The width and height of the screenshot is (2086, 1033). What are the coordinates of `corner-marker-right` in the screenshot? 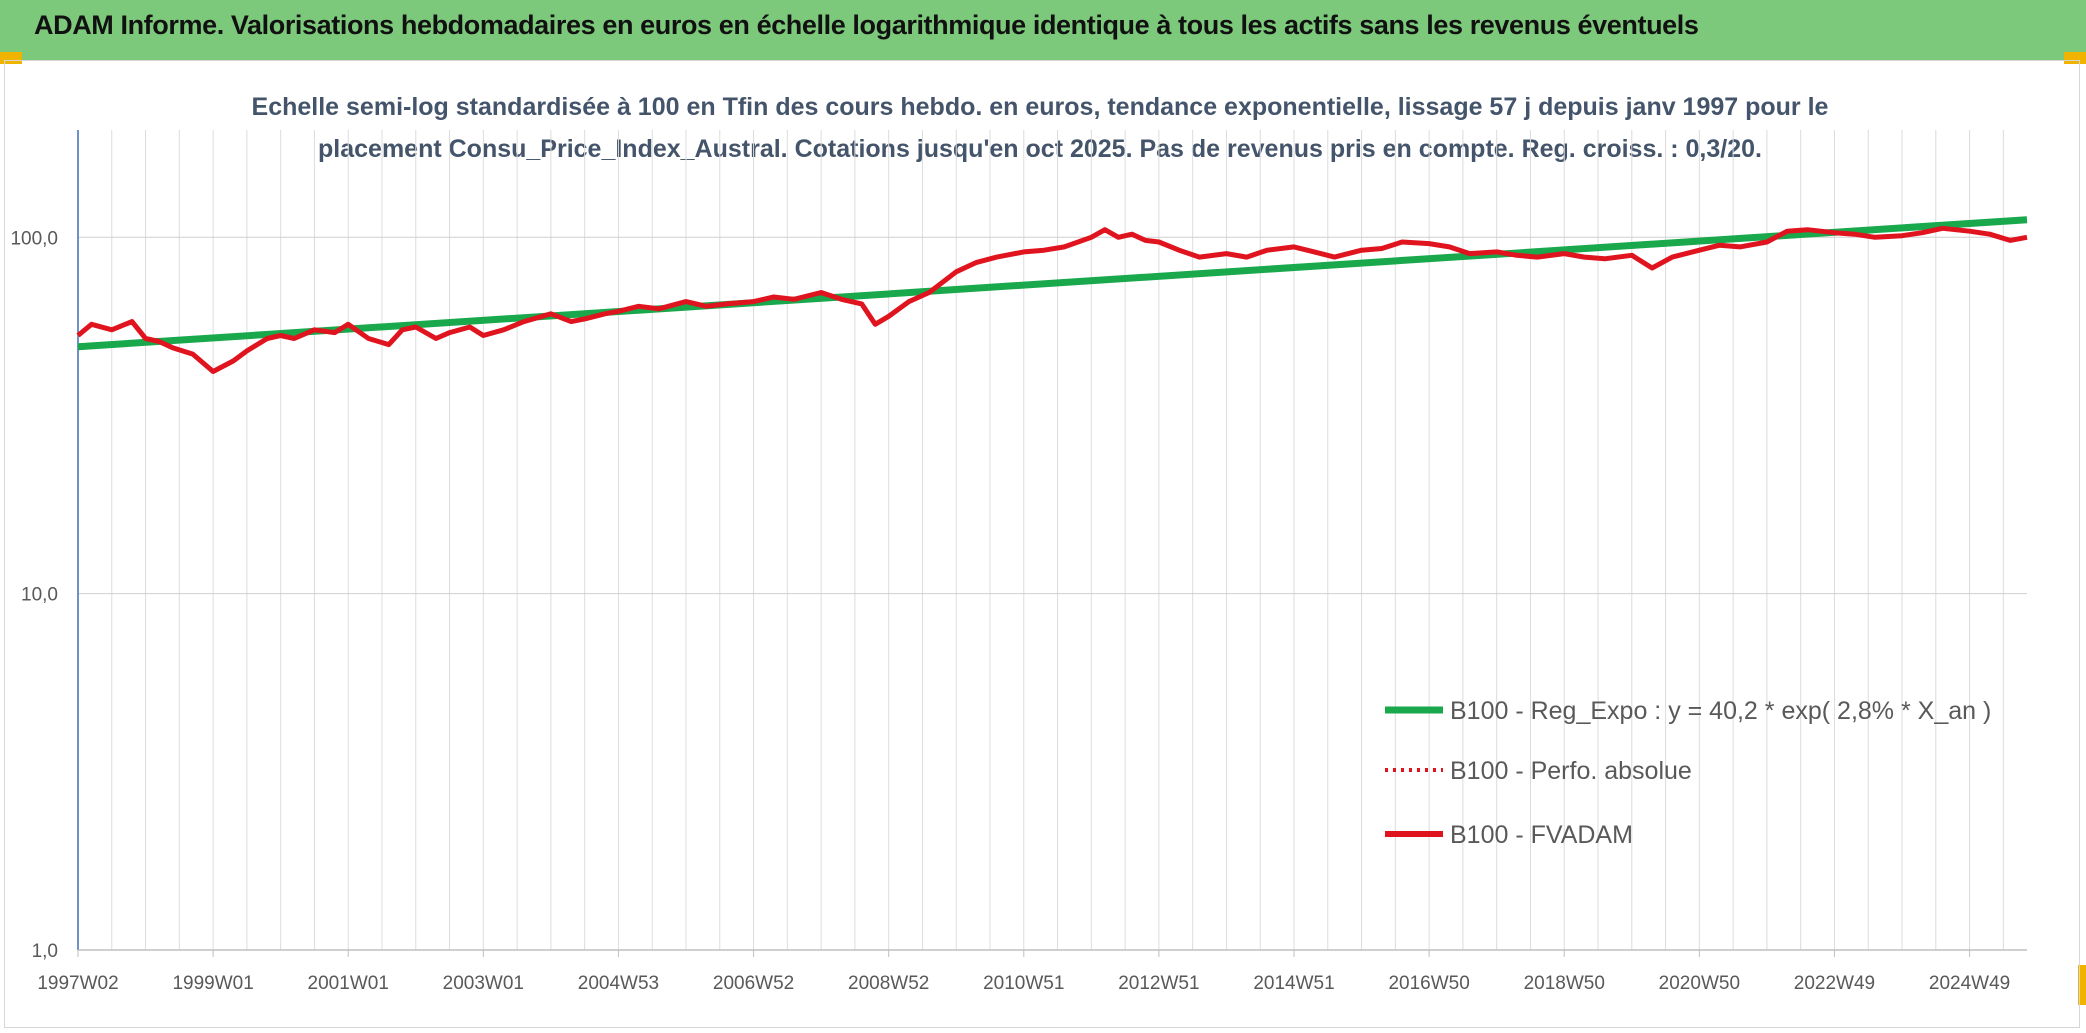 It's located at (2075, 58).